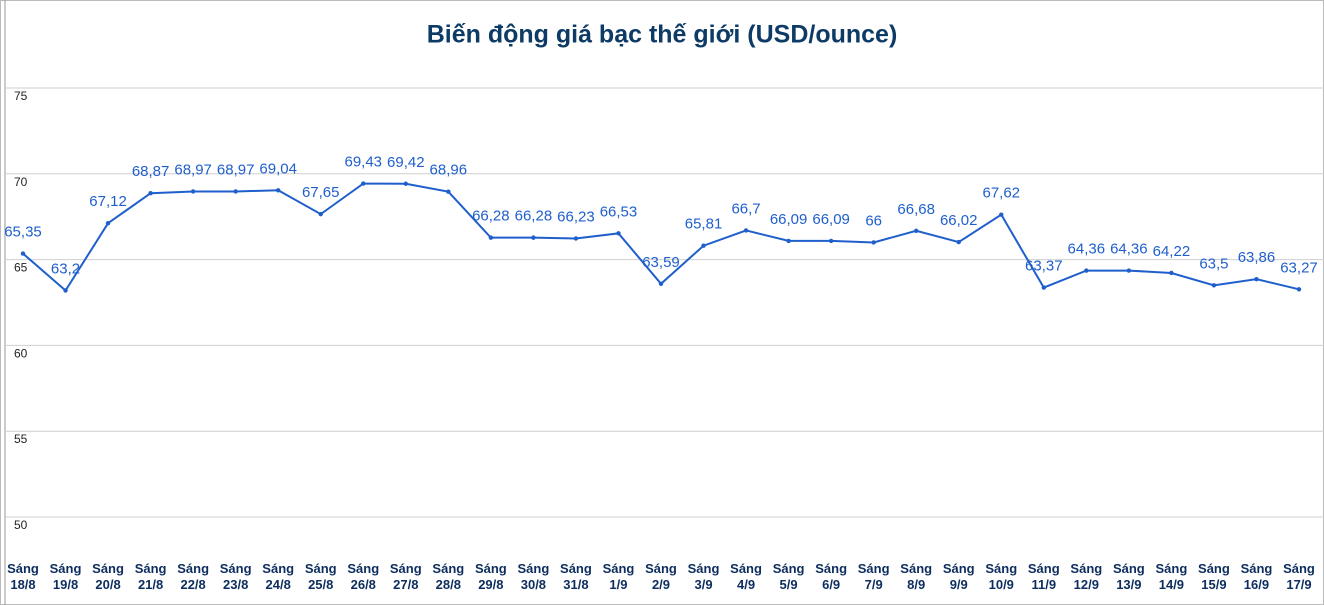  Describe the element at coordinates (21, 182) in the screenshot. I see `y-tick-label: 70` at that location.